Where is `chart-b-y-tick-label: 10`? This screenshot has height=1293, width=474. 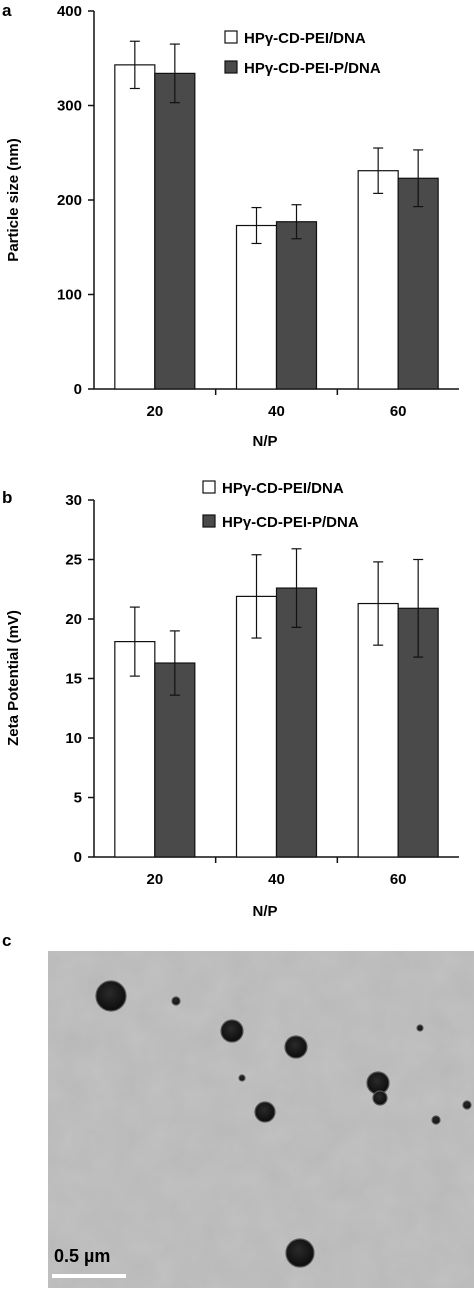 chart-b-y-tick-label: 10 is located at coordinates (73, 738).